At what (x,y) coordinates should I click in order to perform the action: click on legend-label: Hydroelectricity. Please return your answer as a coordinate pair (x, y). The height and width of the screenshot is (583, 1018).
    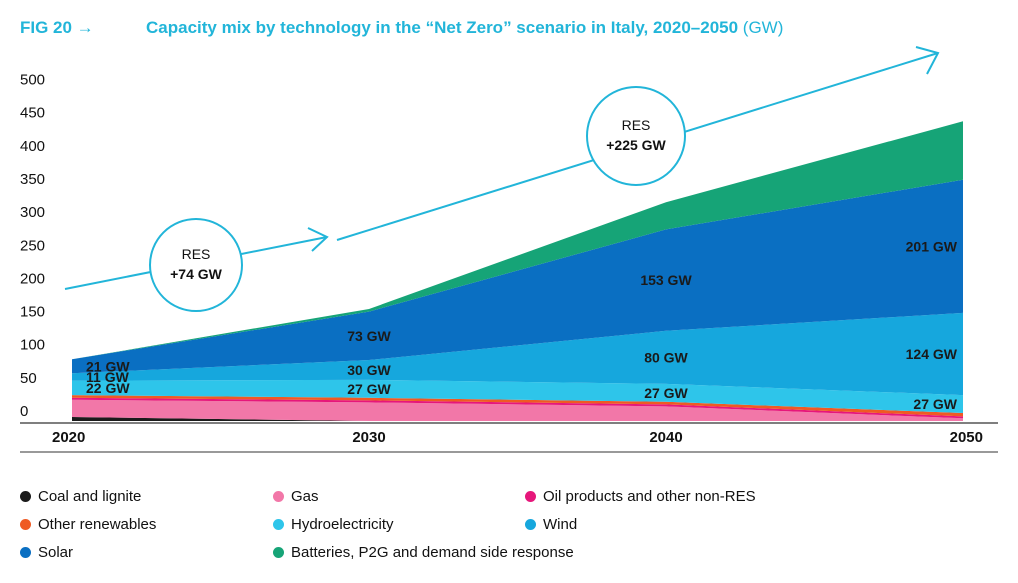
    Looking at the image, I should click on (342, 524).